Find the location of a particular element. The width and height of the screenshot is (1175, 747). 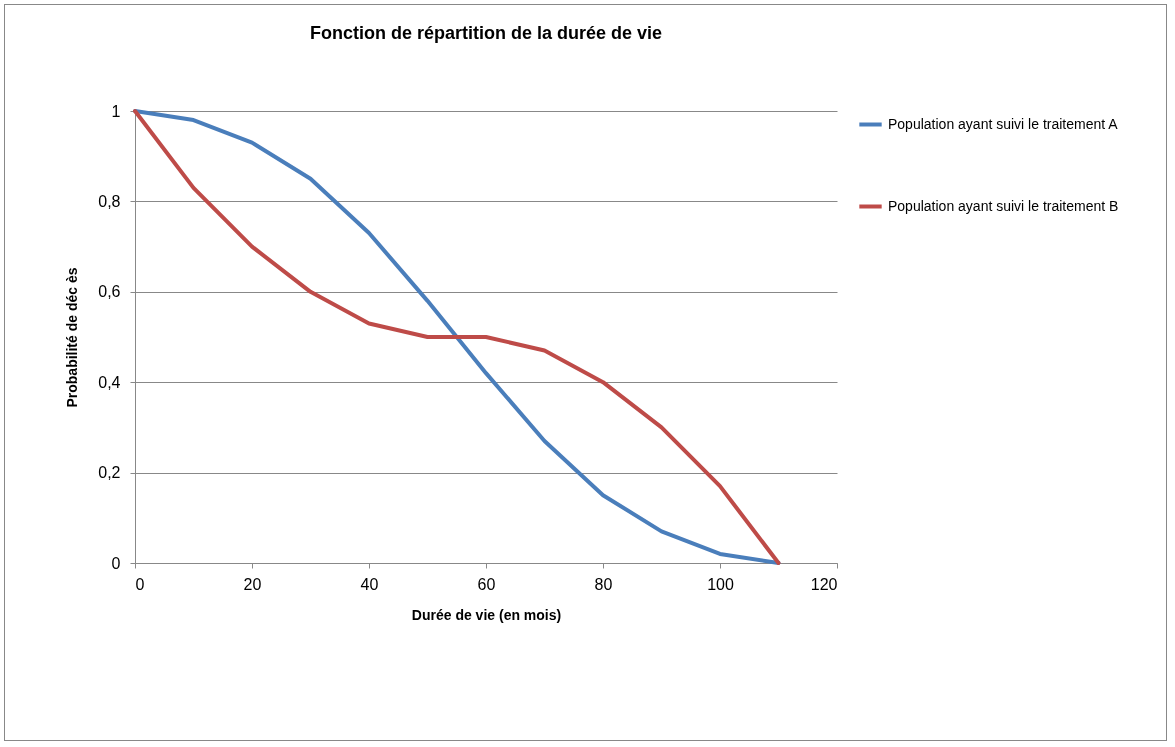

y-tick-label: 0,8 is located at coordinates (109, 201).